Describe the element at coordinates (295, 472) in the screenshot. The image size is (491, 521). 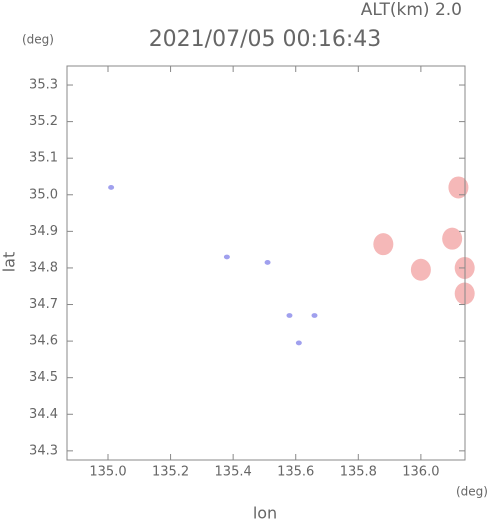
I see `x-tick-label: 135.6` at that location.